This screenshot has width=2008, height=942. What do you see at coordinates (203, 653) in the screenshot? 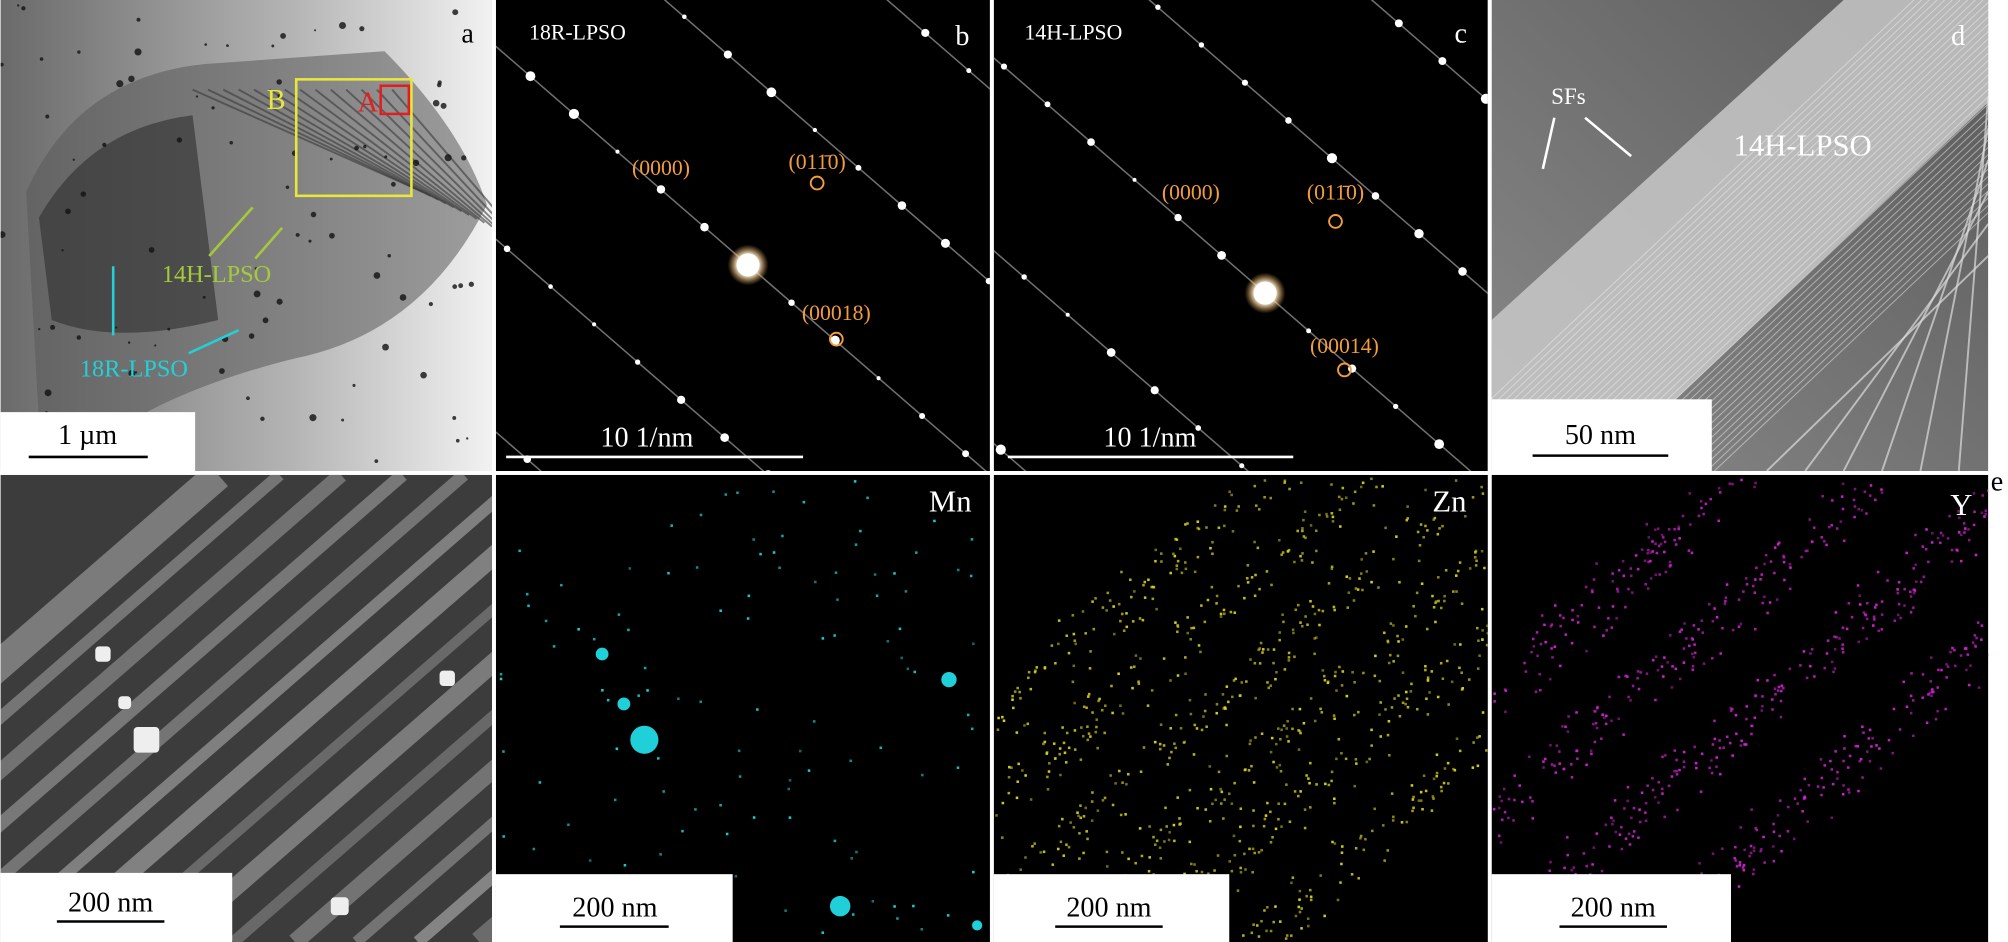
I see `lpso-stripe` at bounding box center [203, 653].